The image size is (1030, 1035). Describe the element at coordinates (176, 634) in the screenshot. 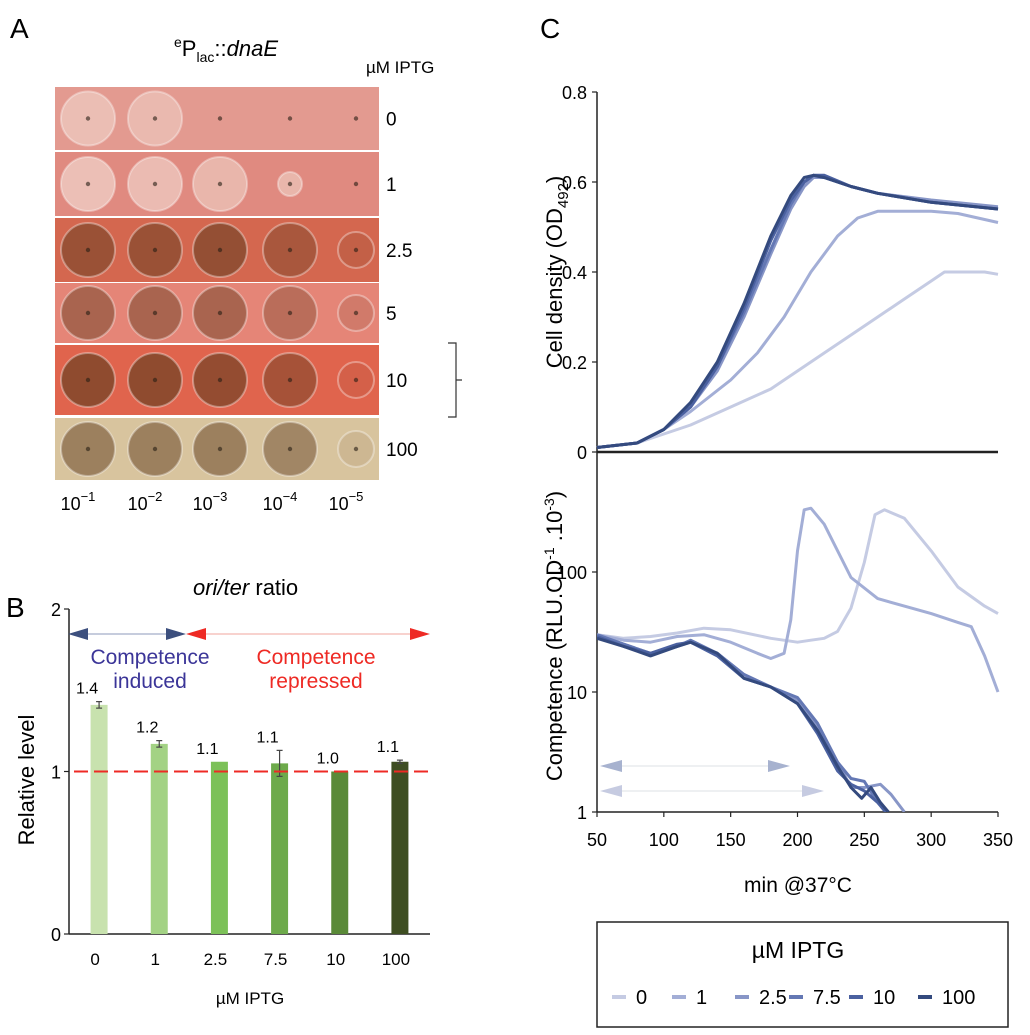

I see `induced-arrowhead-right` at that location.